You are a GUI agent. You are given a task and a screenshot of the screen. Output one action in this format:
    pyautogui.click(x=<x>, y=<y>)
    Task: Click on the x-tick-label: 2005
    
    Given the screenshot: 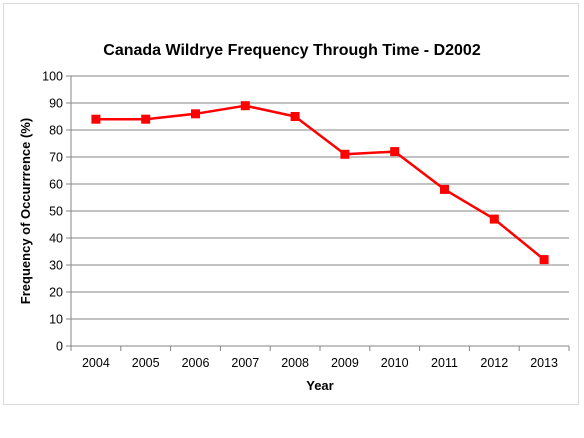 What is the action you would take?
    pyautogui.click(x=146, y=363)
    